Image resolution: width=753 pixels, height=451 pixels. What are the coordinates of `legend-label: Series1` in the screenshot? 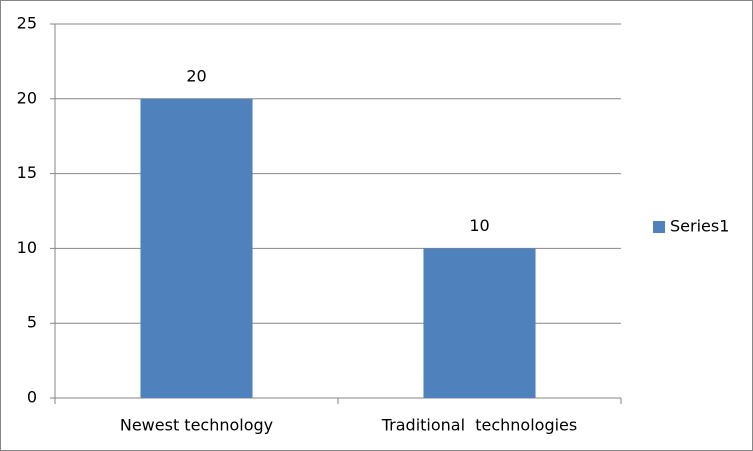 It's located at (699, 226).